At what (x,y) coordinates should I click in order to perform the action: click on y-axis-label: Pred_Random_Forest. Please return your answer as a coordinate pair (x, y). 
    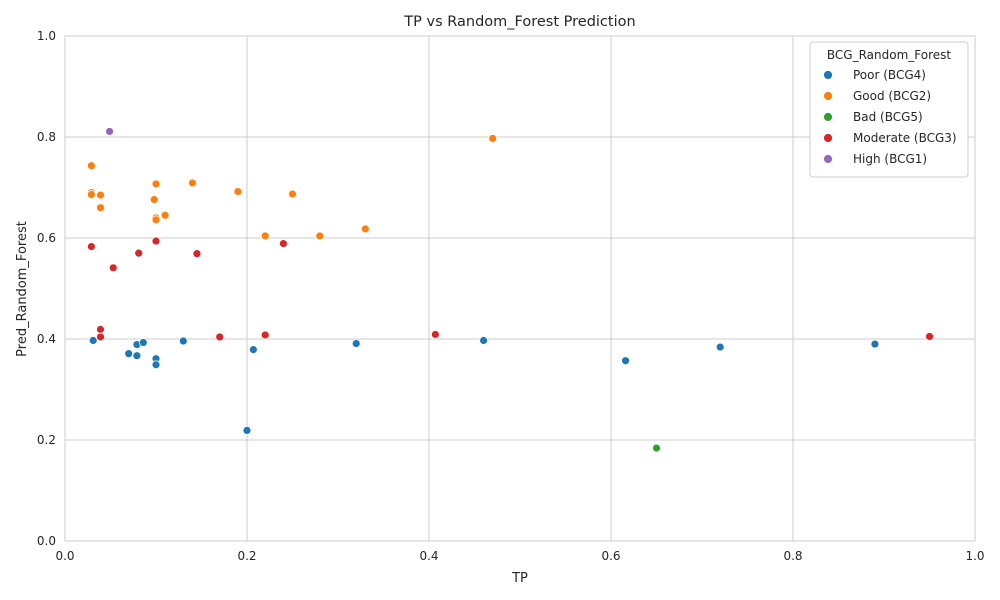
    Looking at the image, I should click on (22, 289).